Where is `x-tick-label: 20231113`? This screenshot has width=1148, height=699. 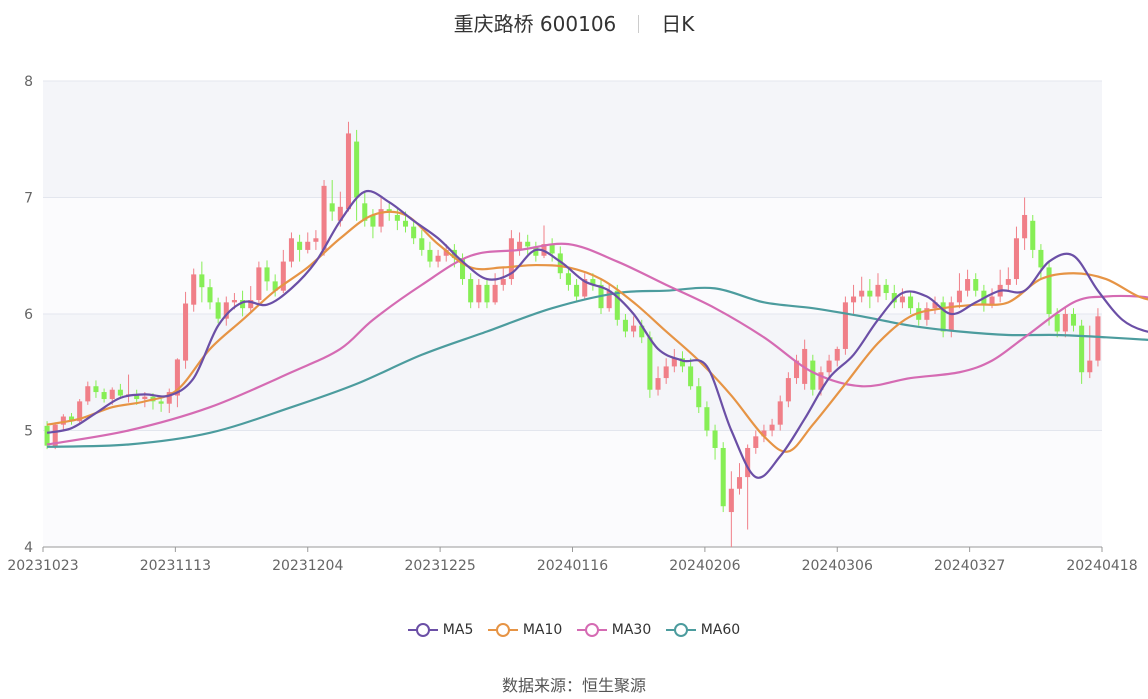
x-tick-label: 20231113 is located at coordinates (175, 566).